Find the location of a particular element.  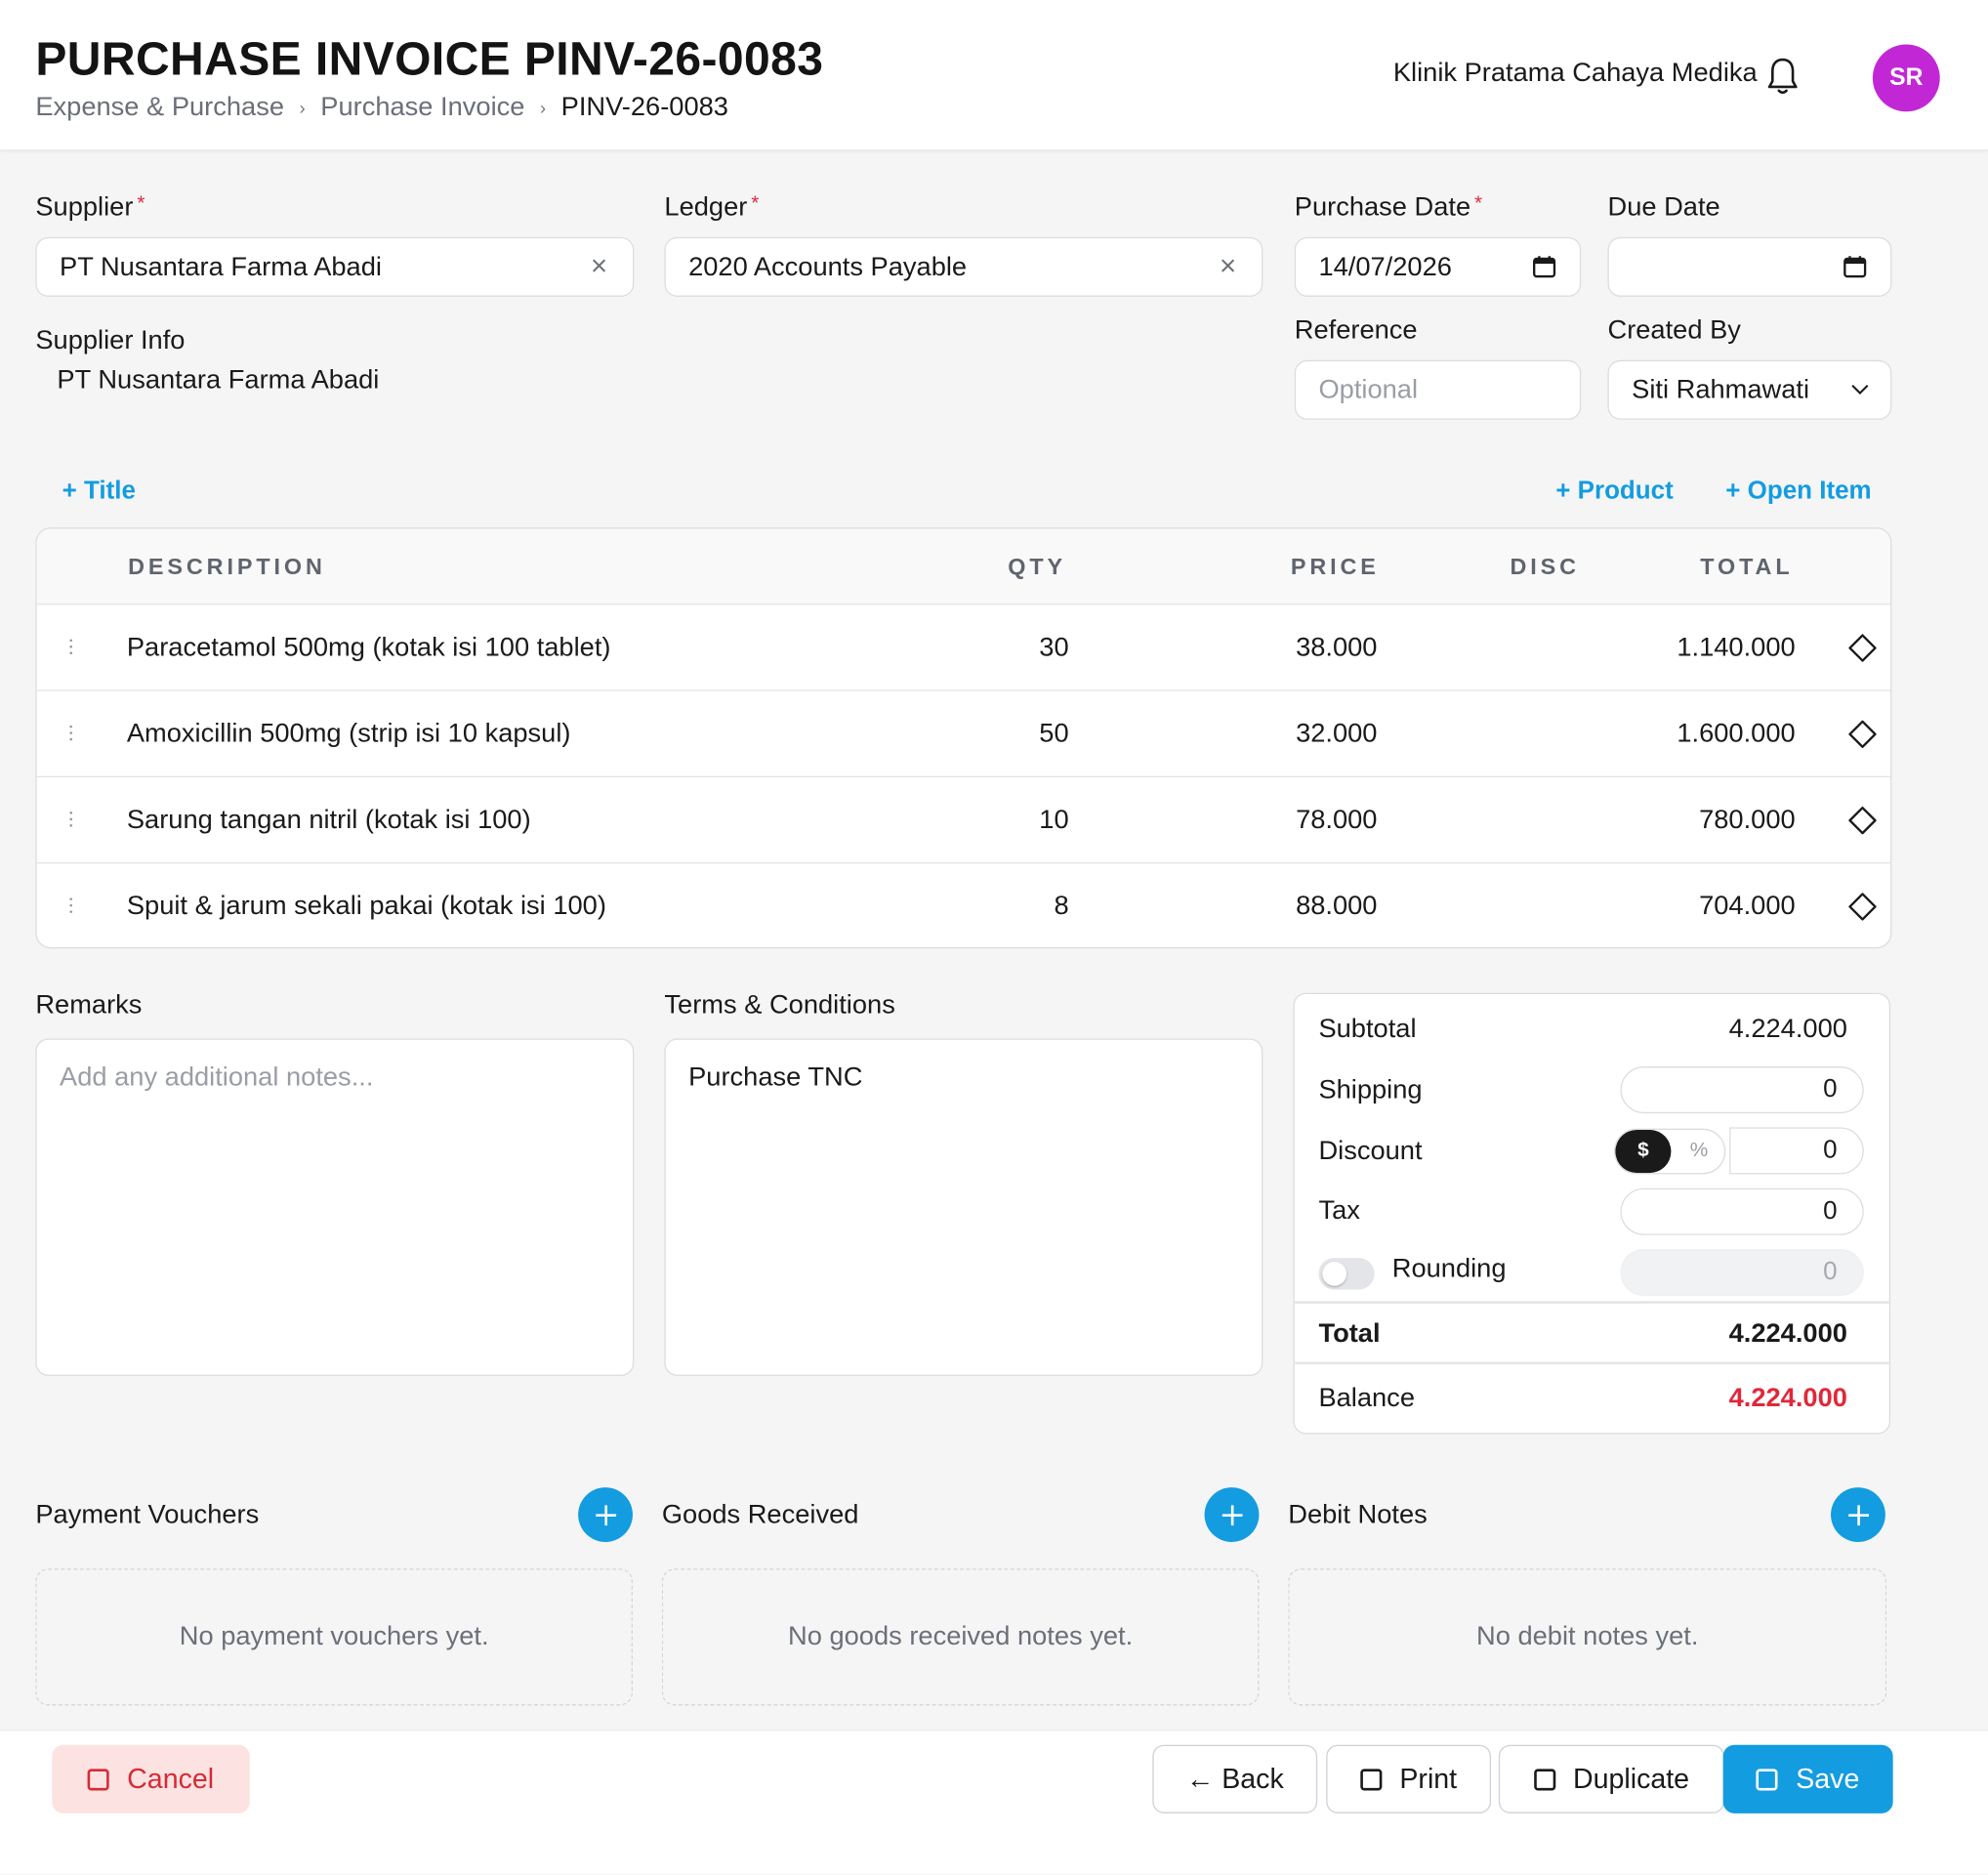

ledger-value: 2020 Accounts Payable is located at coordinates (828, 266).